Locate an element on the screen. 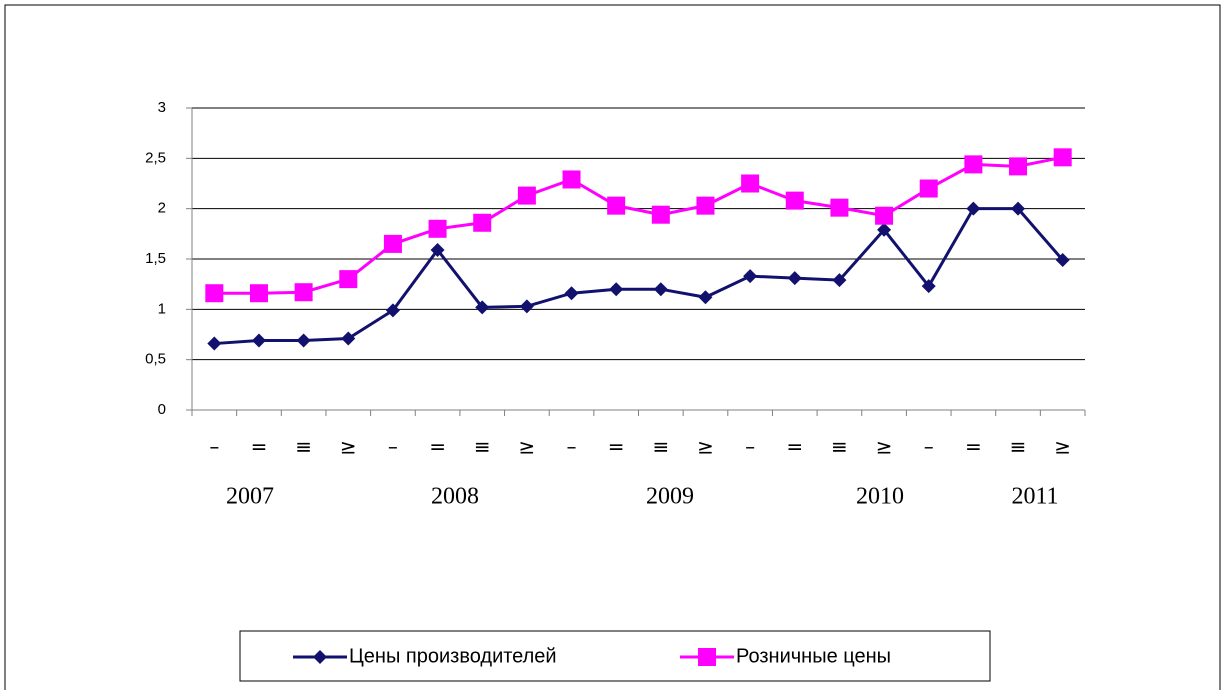 Image resolution: width=1226 pixels, height=690 pixels. y-tick-label: 3 is located at coordinates (162, 107).